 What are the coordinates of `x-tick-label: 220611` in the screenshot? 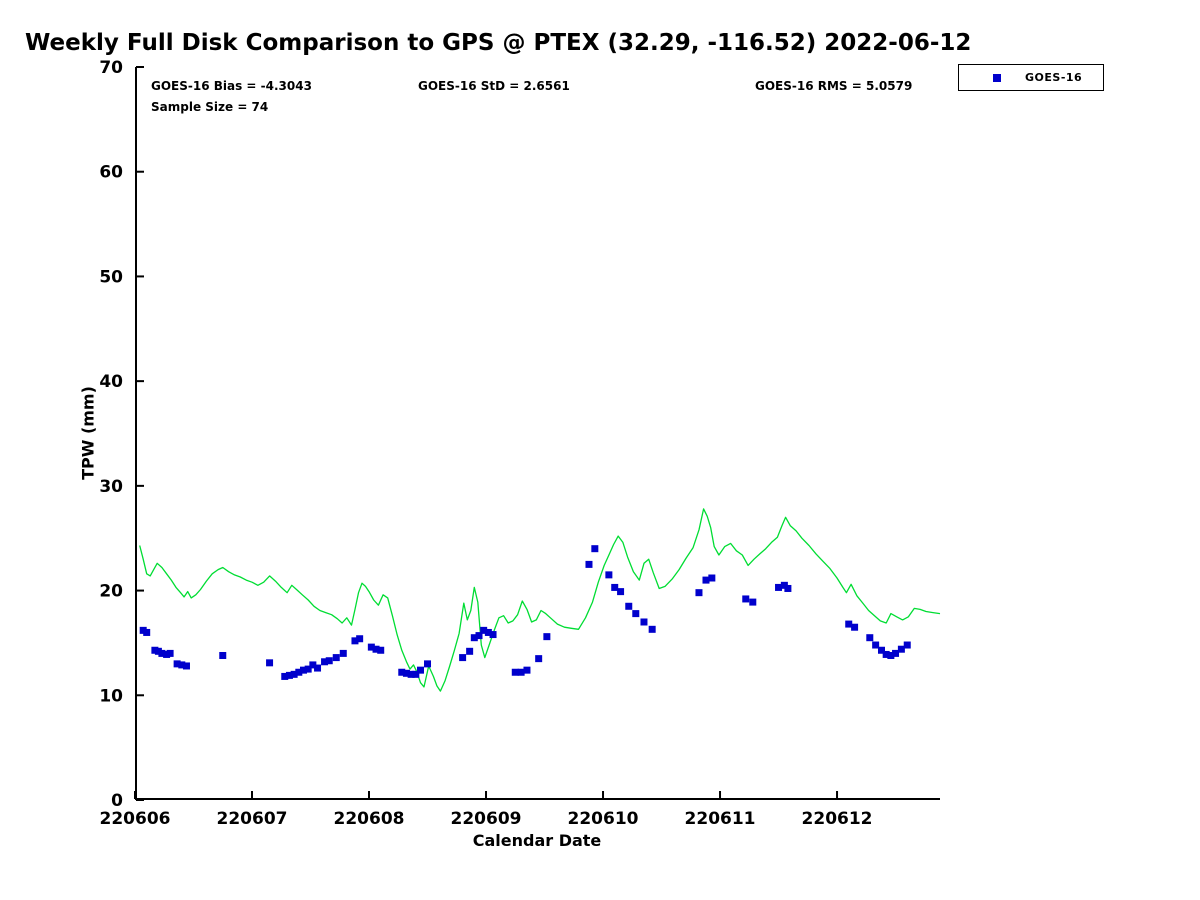 It's located at (720, 819).